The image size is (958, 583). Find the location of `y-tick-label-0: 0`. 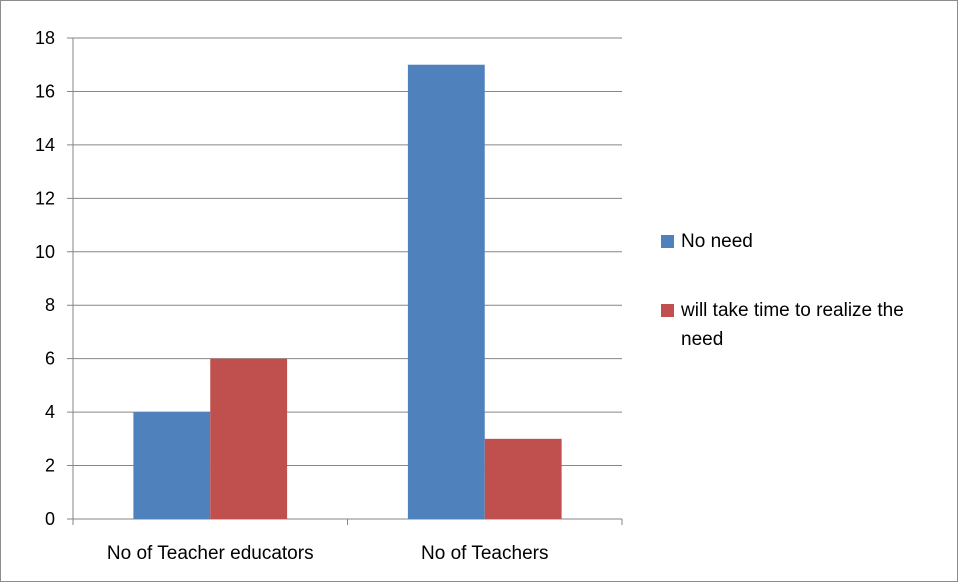

y-tick-label-0: 0 is located at coordinates (50, 519).